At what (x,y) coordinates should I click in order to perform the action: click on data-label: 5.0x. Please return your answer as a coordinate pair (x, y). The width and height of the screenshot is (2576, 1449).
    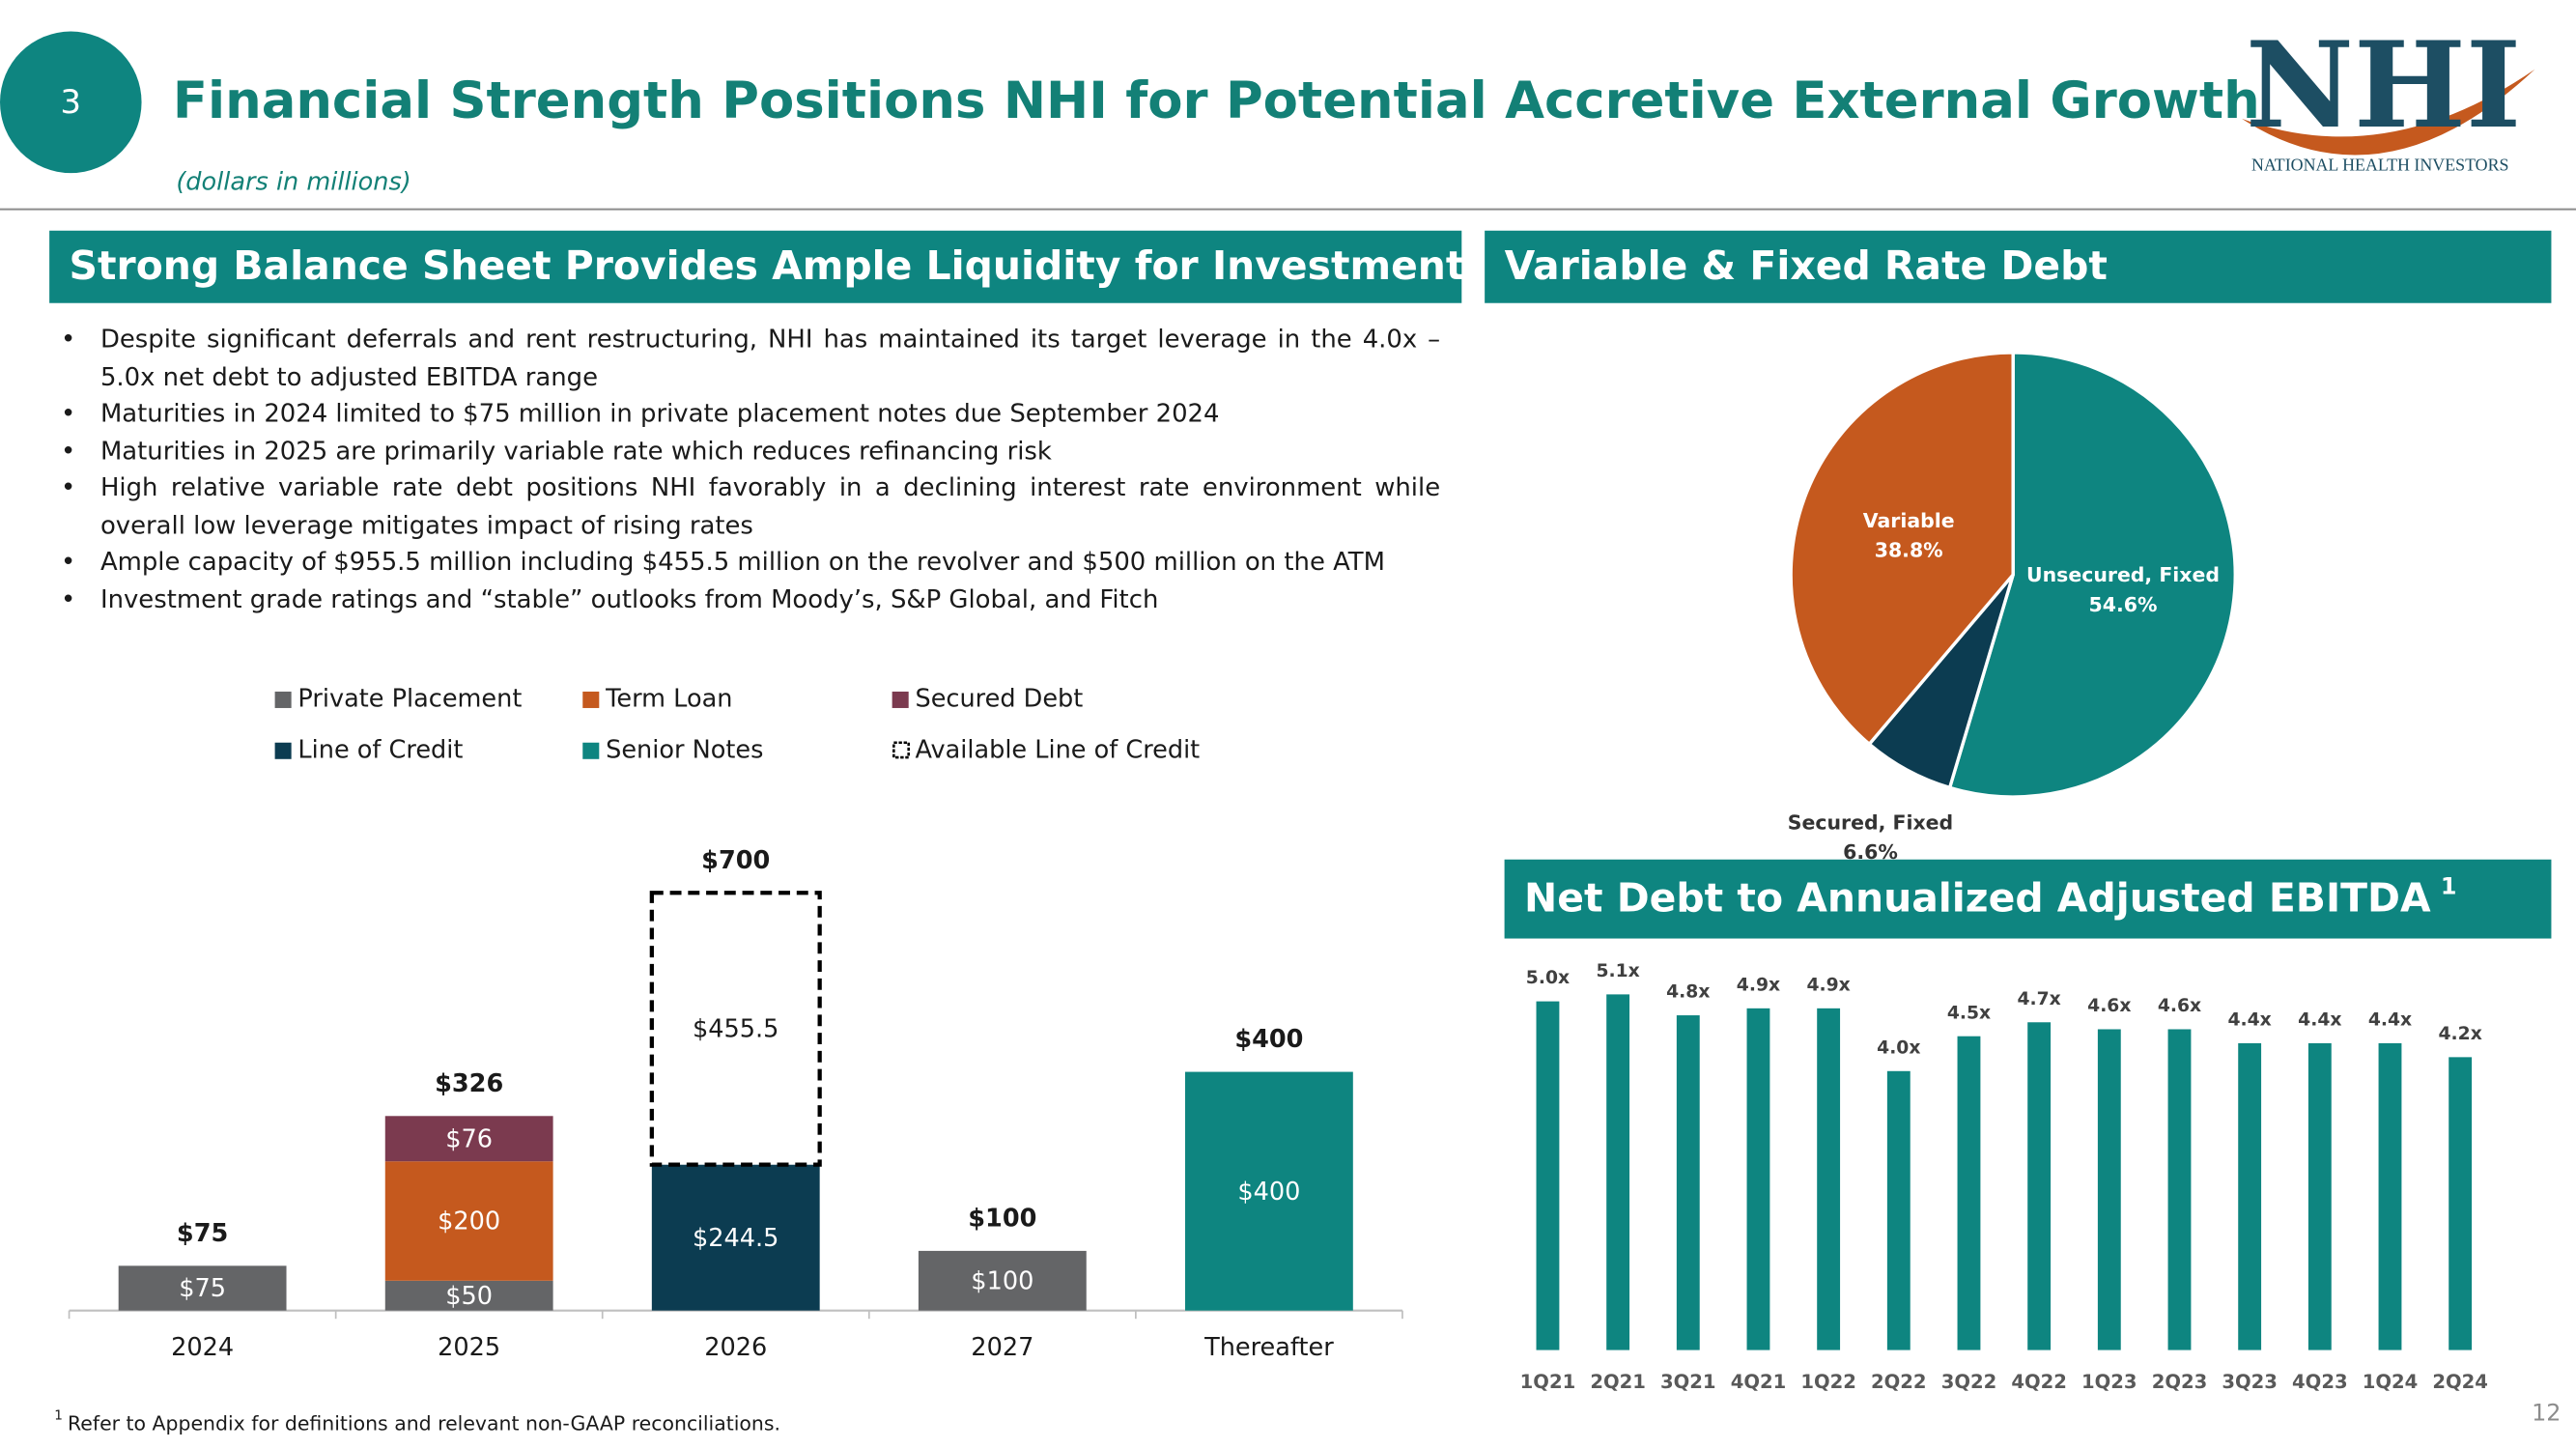
    Looking at the image, I should click on (1548, 978).